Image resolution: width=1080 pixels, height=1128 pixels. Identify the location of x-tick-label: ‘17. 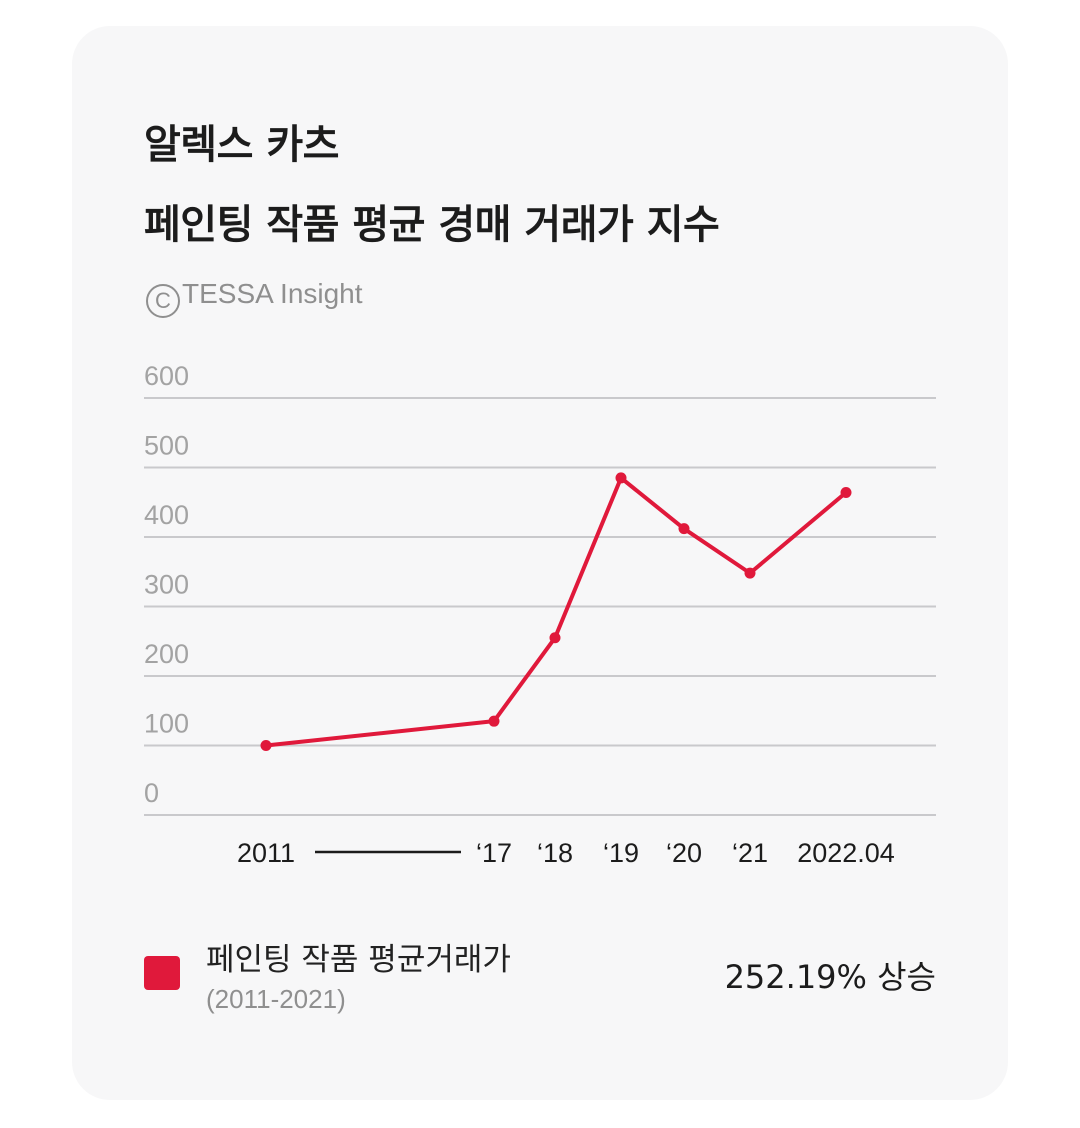
(494, 853).